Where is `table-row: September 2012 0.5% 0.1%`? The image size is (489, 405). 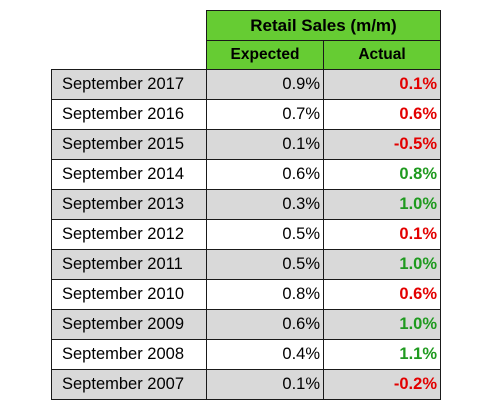 table-row: September 2012 0.5% 0.1% is located at coordinates (246, 234).